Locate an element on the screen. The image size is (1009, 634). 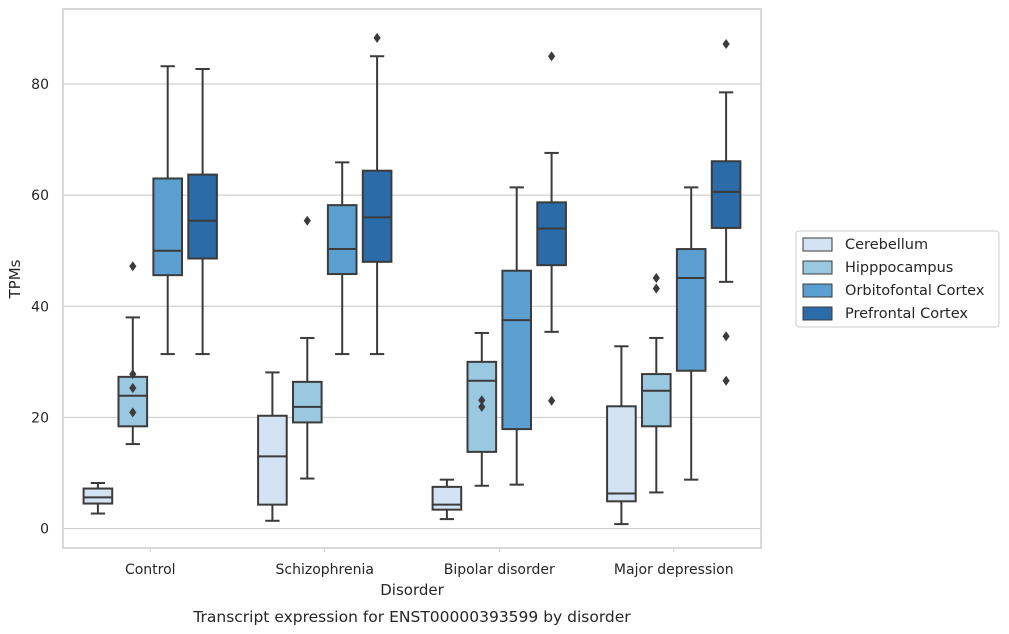
y-tick-label: 80 is located at coordinates (40, 85).